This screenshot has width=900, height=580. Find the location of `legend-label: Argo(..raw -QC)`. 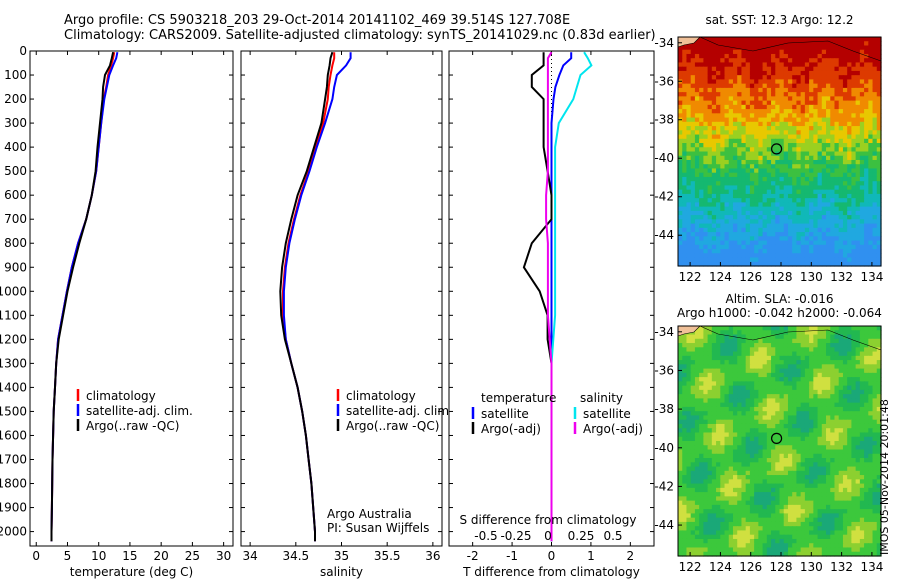

legend-label: Argo(..raw -QC) is located at coordinates (132, 426).